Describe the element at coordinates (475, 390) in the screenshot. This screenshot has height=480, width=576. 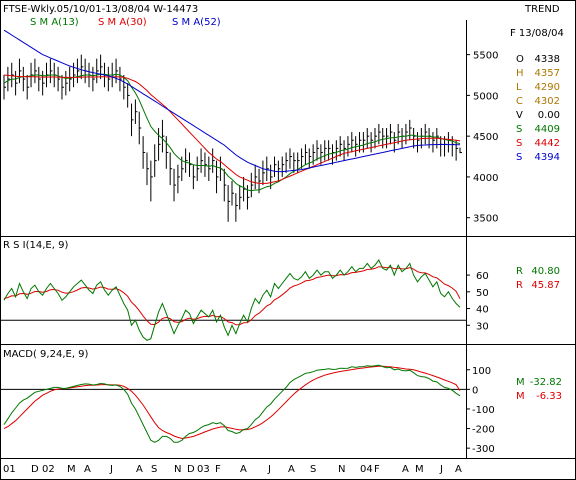
I see `macd-tick-label: 0` at that location.